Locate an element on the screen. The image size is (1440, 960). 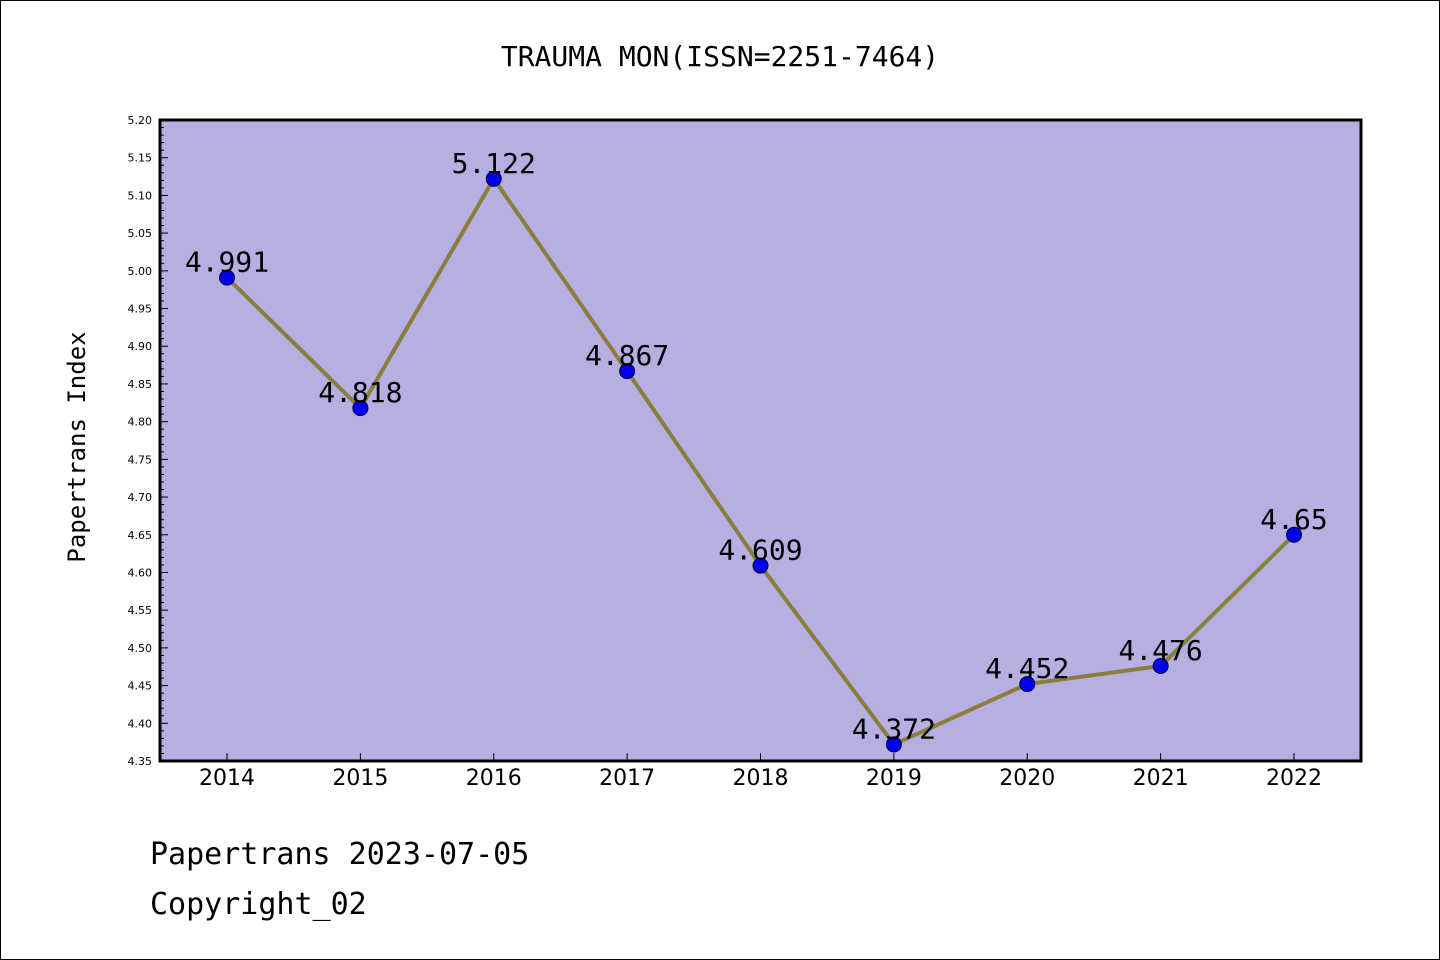
y-tick-label: 4.85 is located at coordinates (140, 384).